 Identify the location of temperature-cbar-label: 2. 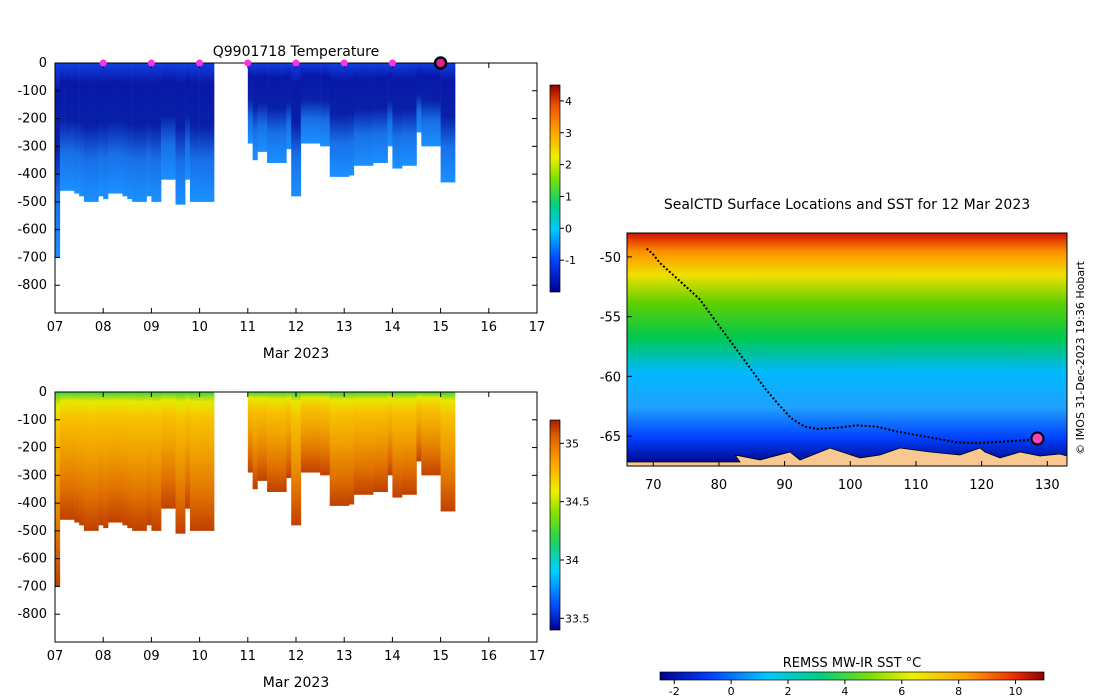
(568, 165).